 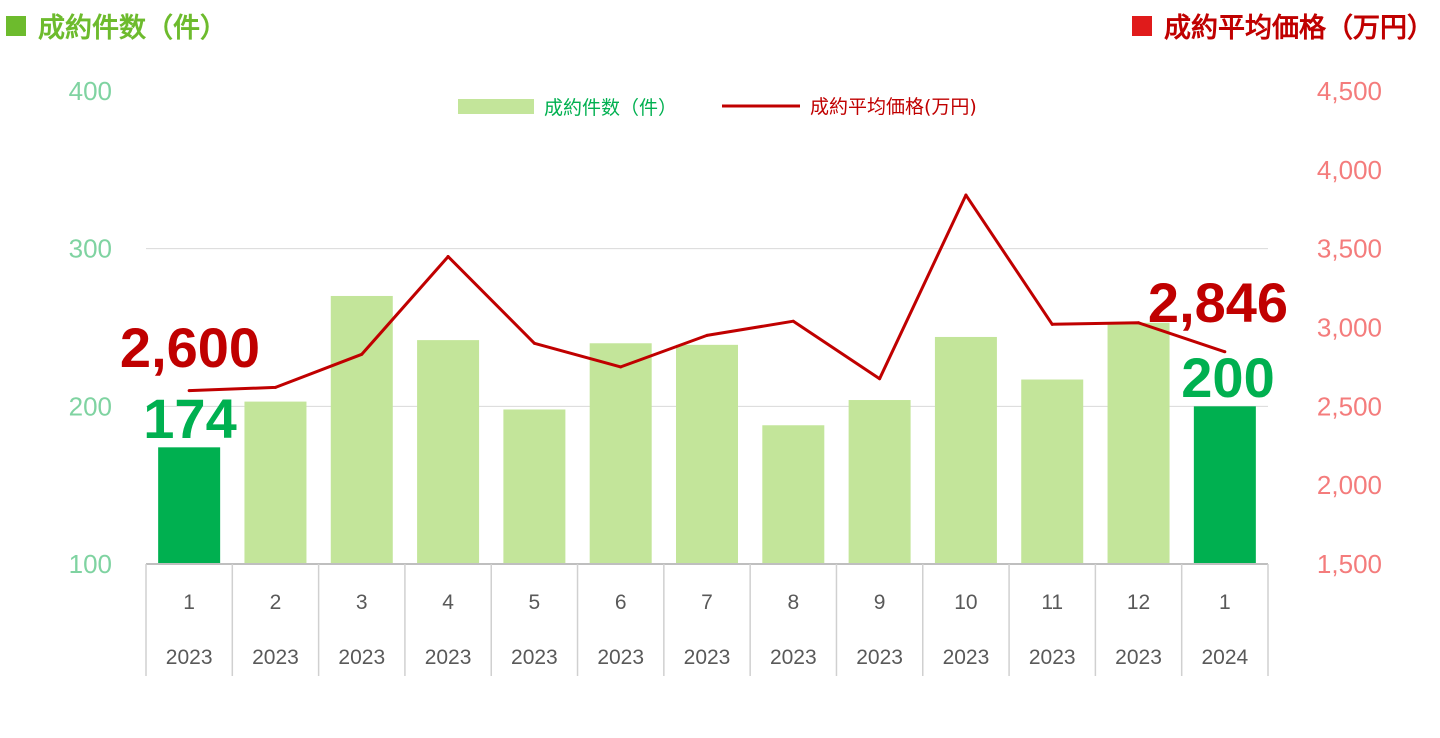 I want to click on right-tick-6: 4,500, so click(x=1349, y=91).